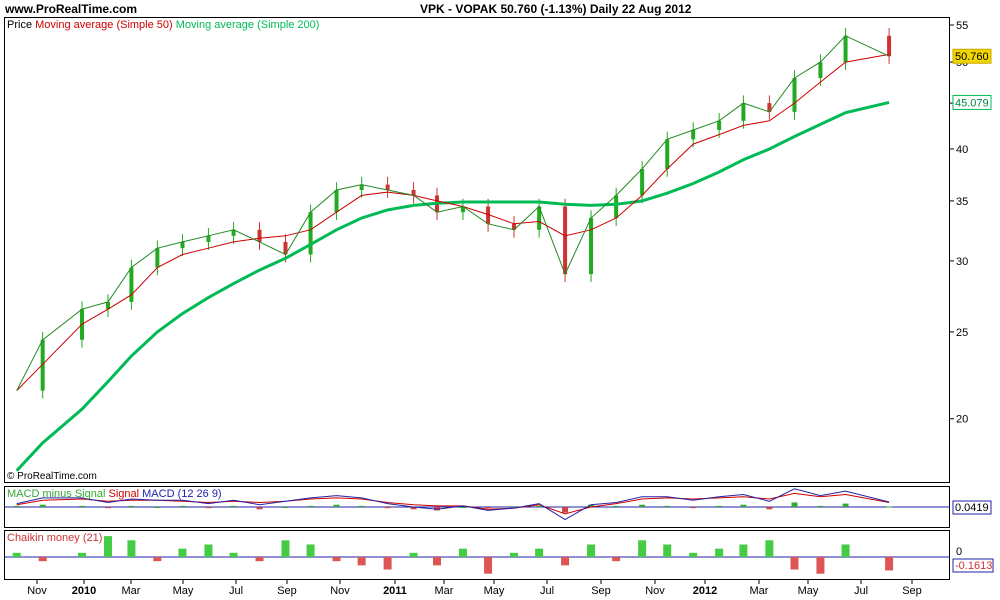 This screenshot has height=600, width=1000. I want to click on x-axis-label: 2010, so click(84, 591).